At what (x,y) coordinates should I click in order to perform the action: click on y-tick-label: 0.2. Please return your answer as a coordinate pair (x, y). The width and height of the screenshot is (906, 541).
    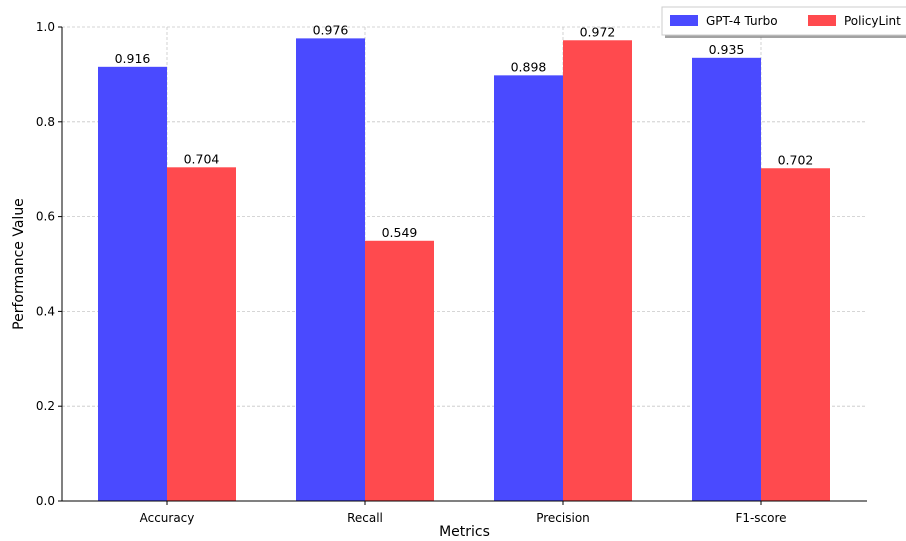
    Looking at the image, I should click on (45, 406).